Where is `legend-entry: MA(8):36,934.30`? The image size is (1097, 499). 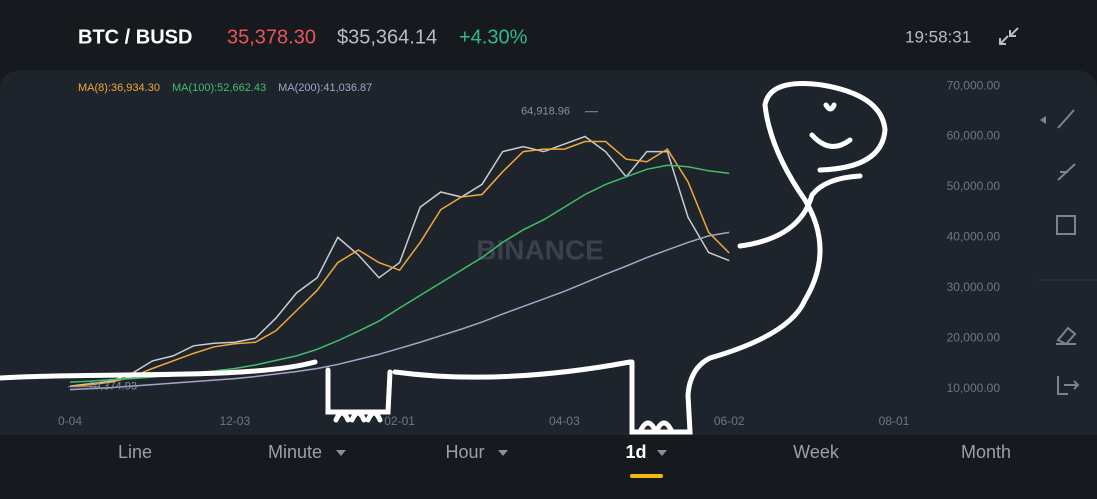
legend-entry: MA(8):36,934.30 is located at coordinates (119, 88).